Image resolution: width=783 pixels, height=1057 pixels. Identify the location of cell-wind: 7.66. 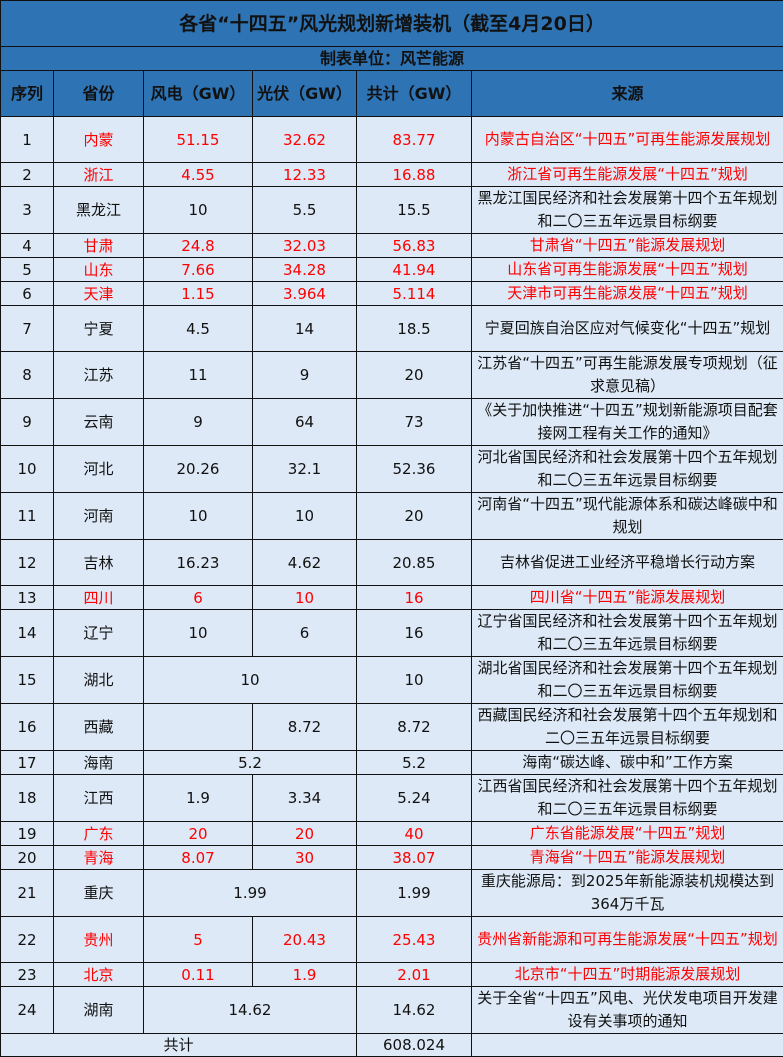
(198, 270).